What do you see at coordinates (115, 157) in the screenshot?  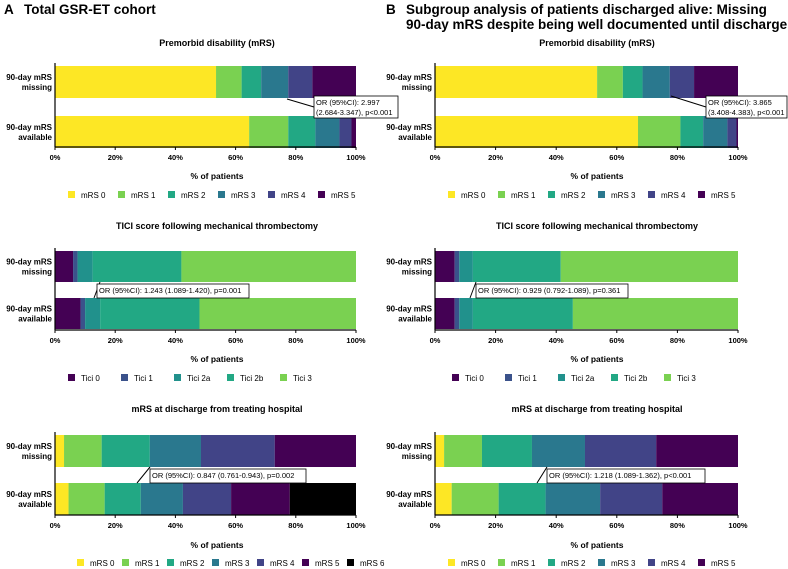 I see `chart-a1-x-tick-label: 20%` at bounding box center [115, 157].